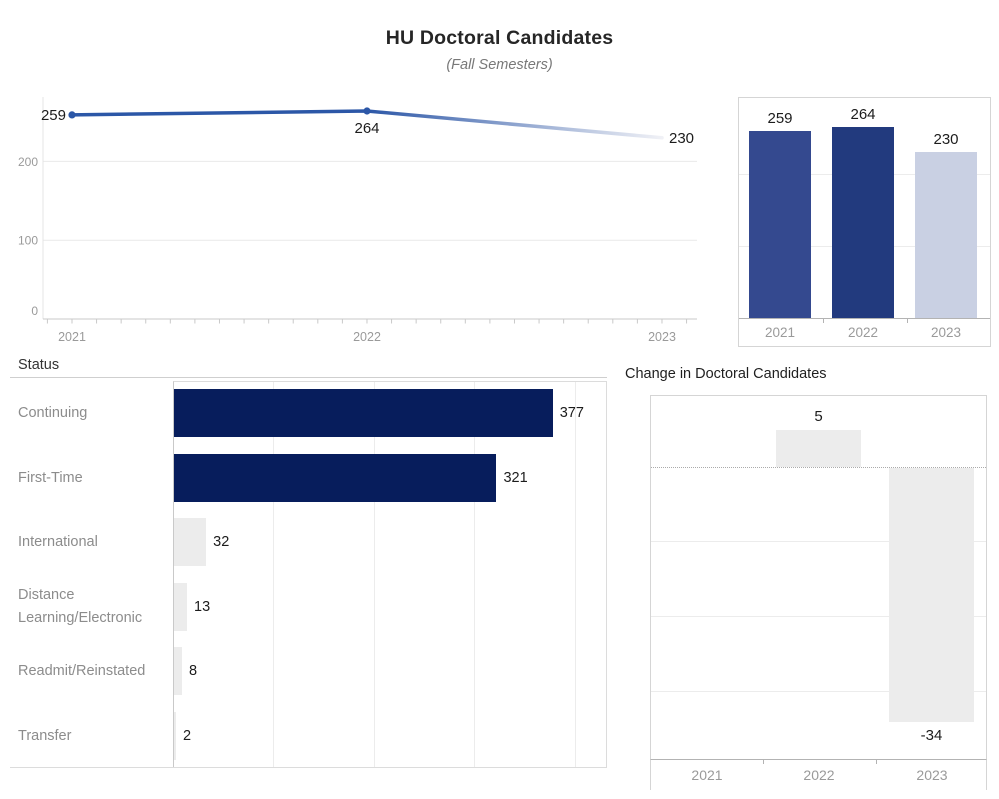 Image resolution: width=999 pixels, height=799 pixels. What do you see at coordinates (515, 477) in the screenshot?
I see `bar-value-label: 321` at bounding box center [515, 477].